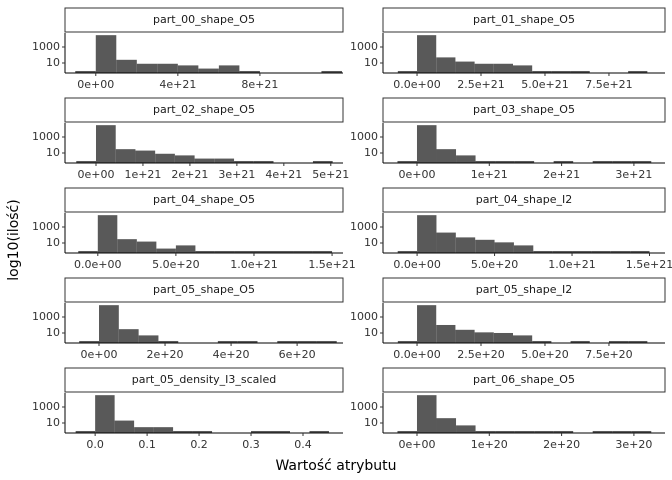 The height and width of the screenshot is (480, 672). Describe the element at coordinates (331, 264) in the screenshot. I see `x-tick-label: 1.5e+21` at that location.